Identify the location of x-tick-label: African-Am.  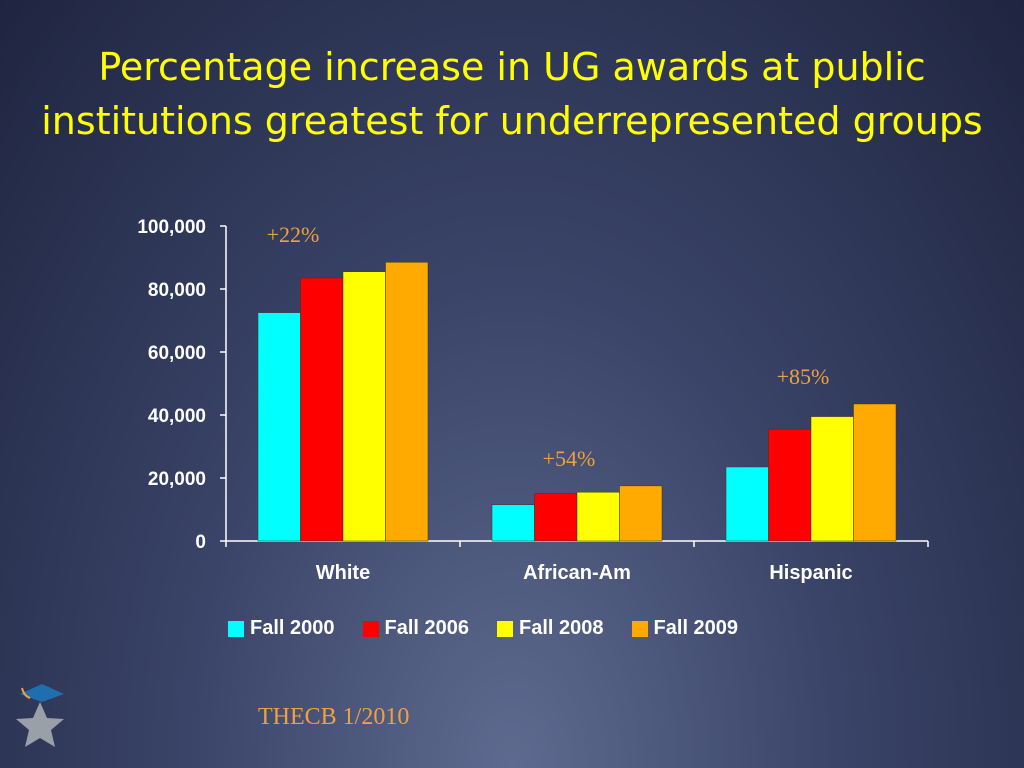
(577, 573).